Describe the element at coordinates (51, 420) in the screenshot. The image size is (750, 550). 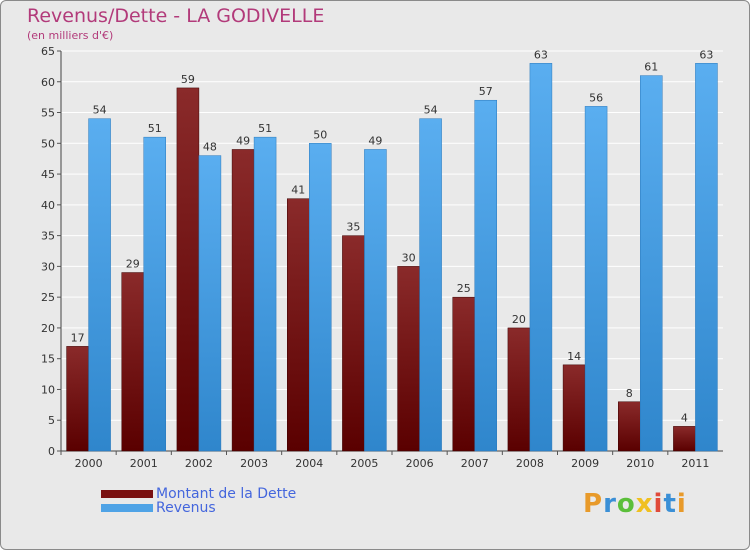
I see `y-tick-label: 5` at that location.